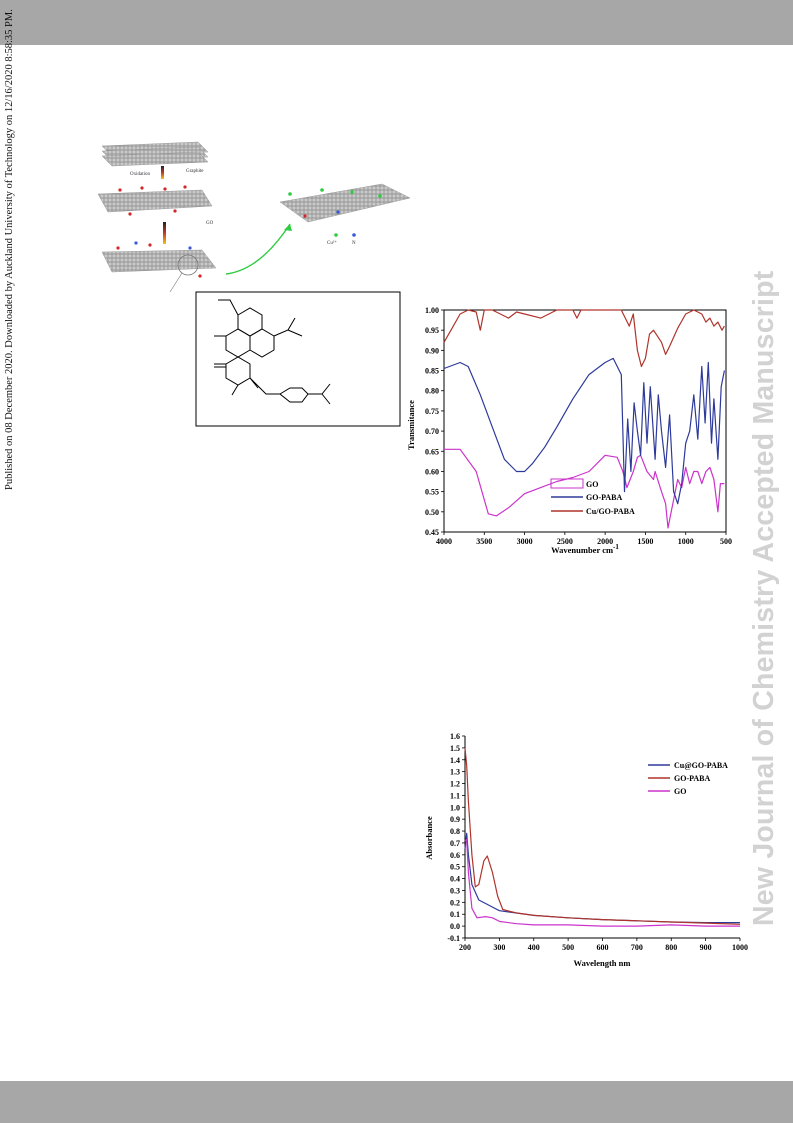 Image resolution: width=793 pixels, height=1123 pixels. Describe the element at coordinates (455, 807) in the screenshot. I see `y-tick-label: 1.0` at that location.